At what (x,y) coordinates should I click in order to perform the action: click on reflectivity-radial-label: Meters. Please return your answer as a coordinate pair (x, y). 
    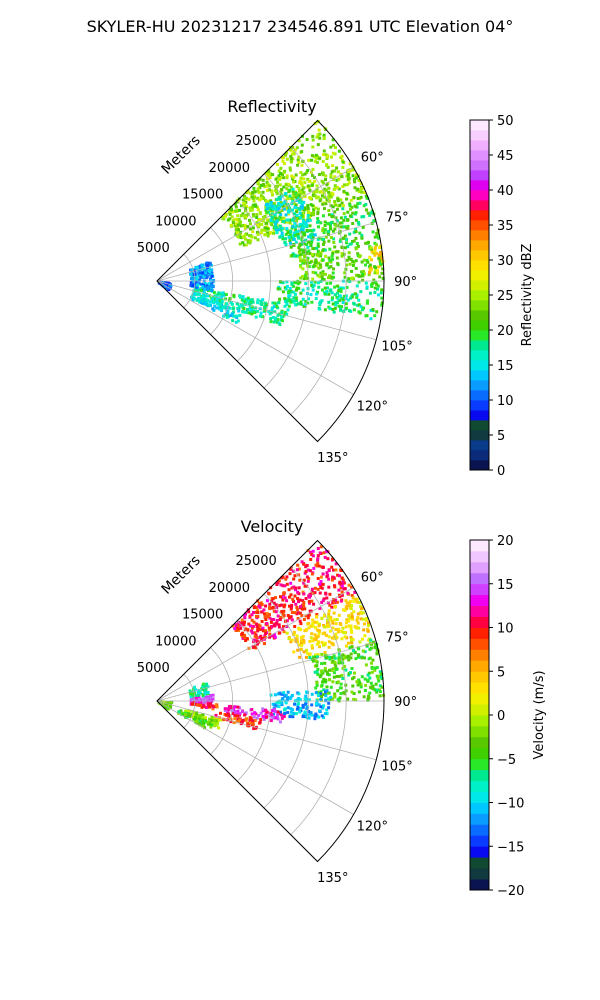
    Looking at the image, I should click on (181, 155).